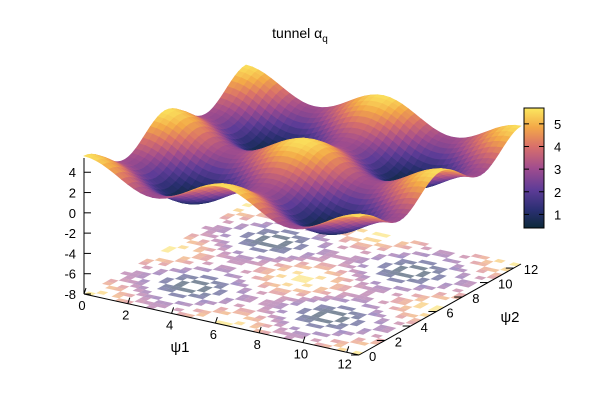 Image resolution: width=600 pixels, height=400 pixels. What do you see at coordinates (70, 233) in the screenshot?
I see `z-tick-labels: -8 -6 -4 -2 0 2 4` at bounding box center [70, 233].